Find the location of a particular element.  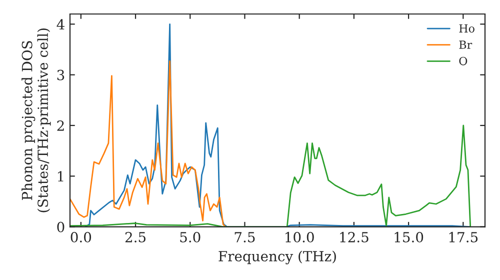

x-tick-label: 10.0 is located at coordinates (300, 237).